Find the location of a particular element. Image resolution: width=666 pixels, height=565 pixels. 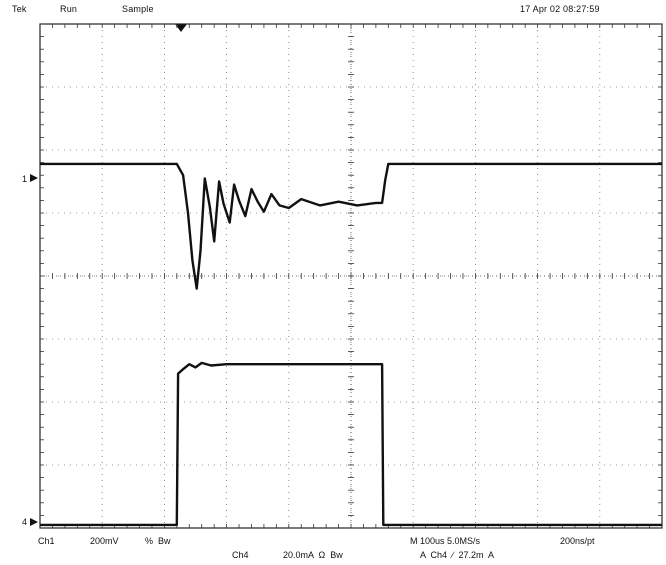

header-brand: Tek is located at coordinates (19, 9).